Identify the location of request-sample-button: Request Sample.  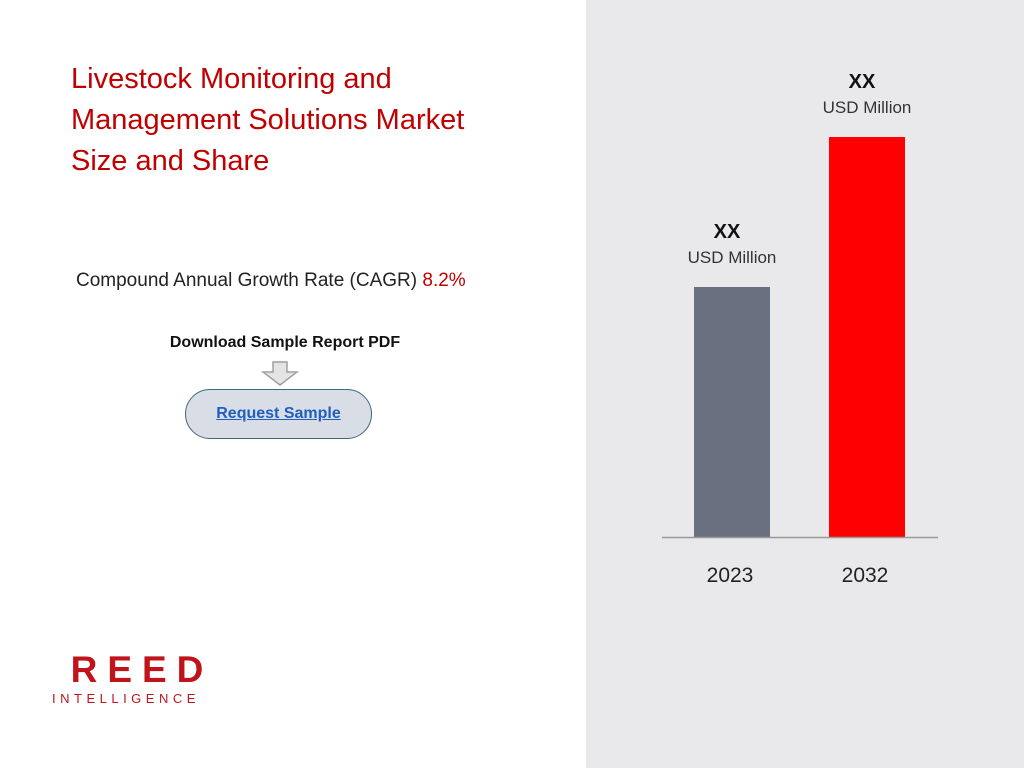
(278, 414).